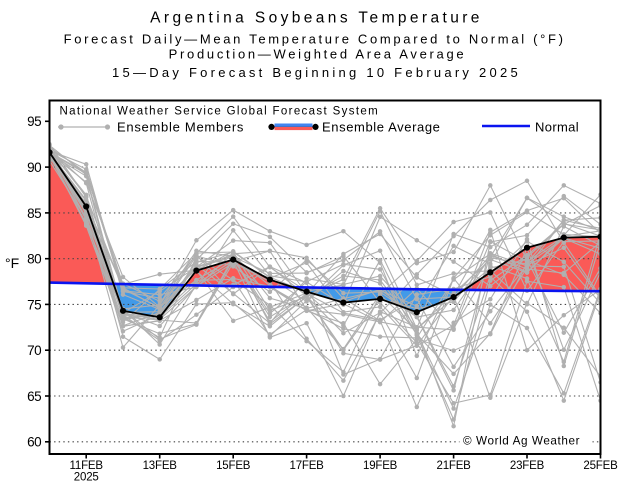  I want to click on svg-text: 13FEB, so click(160, 466).